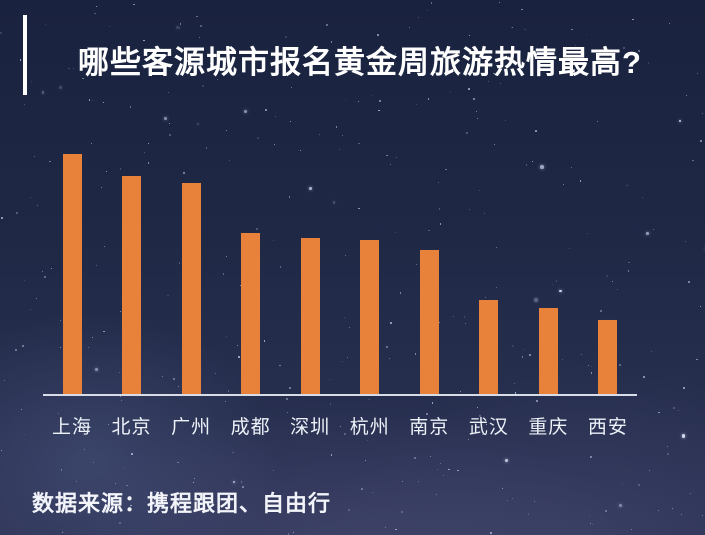 The height and width of the screenshot is (535, 705). I want to click on x-axis-label: 重庆, so click(548, 427).